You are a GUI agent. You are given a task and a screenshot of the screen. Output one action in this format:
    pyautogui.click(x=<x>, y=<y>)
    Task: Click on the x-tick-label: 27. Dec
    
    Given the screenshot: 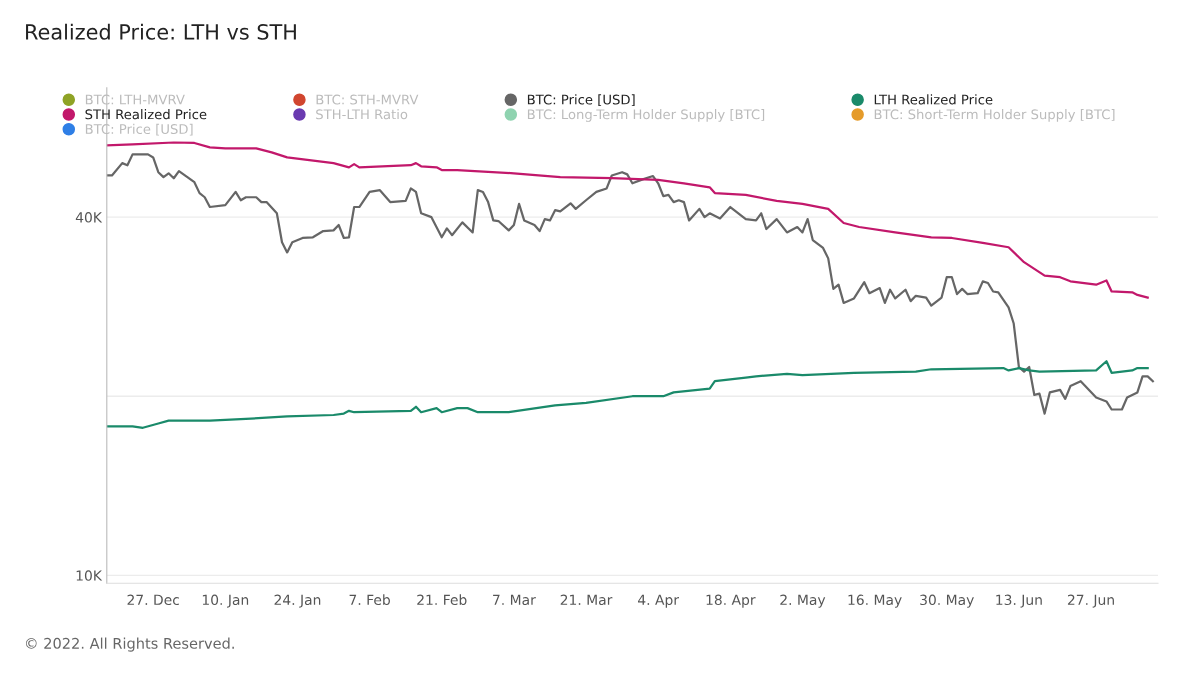 What is the action you would take?
    pyautogui.click(x=153, y=600)
    